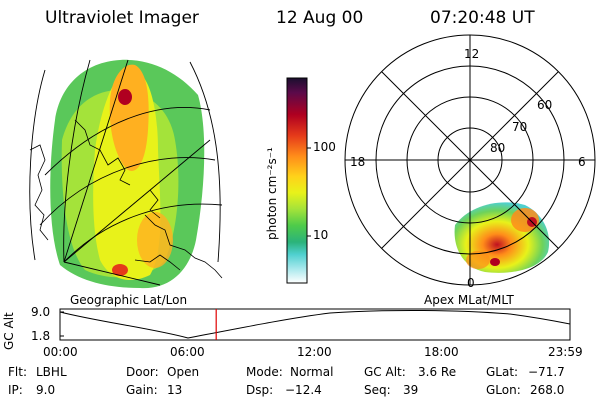 The width and height of the screenshot is (600, 400). I want to click on mode-label: Mode:, so click(264, 372).